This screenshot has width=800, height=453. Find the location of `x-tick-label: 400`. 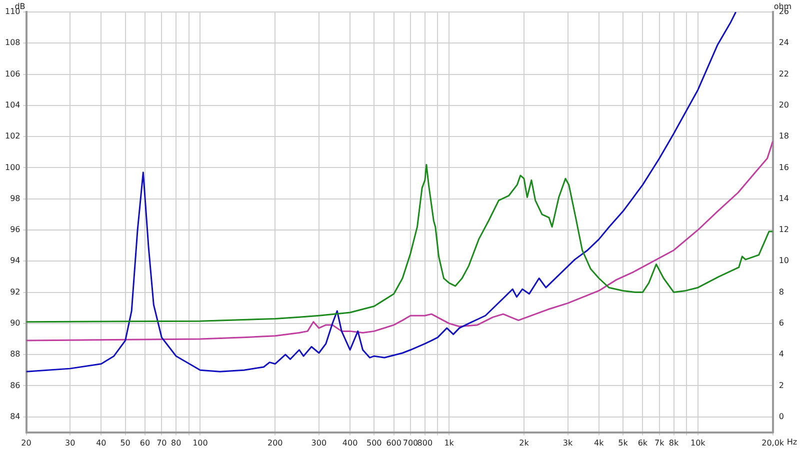

x-tick-label: 400 is located at coordinates (350, 443).